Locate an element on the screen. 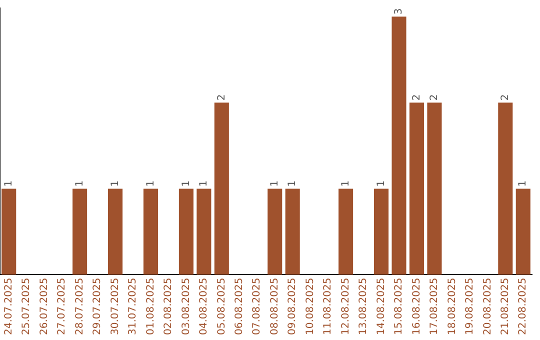 The image size is (540, 340). x-tick-label: 11.08.2025 is located at coordinates (328, 307).